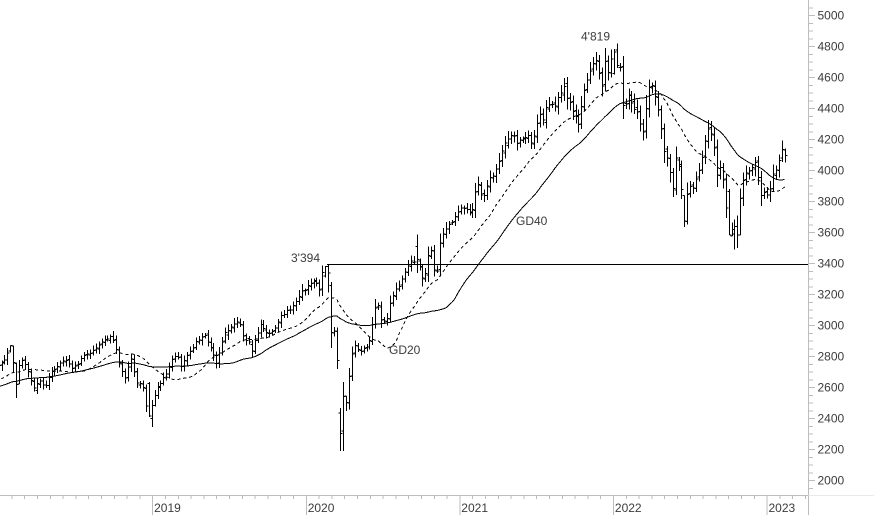 This screenshot has height=515, width=874. Describe the element at coordinates (532, 221) in the screenshot. I see `svg-text: GD40` at that location.